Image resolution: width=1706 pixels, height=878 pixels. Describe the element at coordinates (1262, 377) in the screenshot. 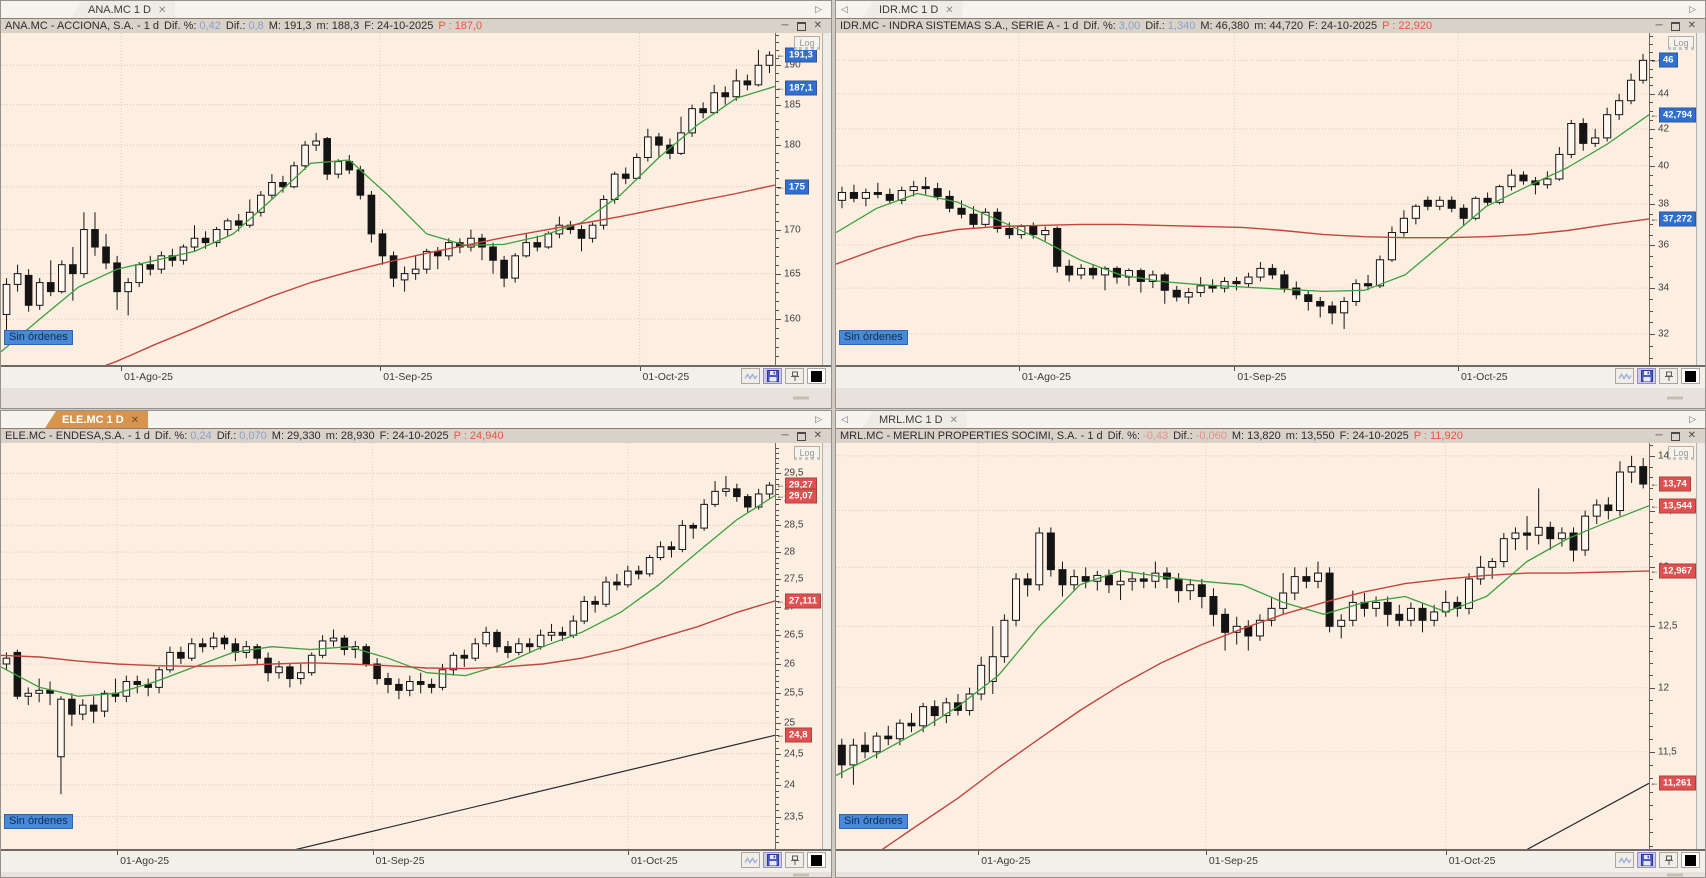

I see `date-label: 01-Sep-25` at that location.